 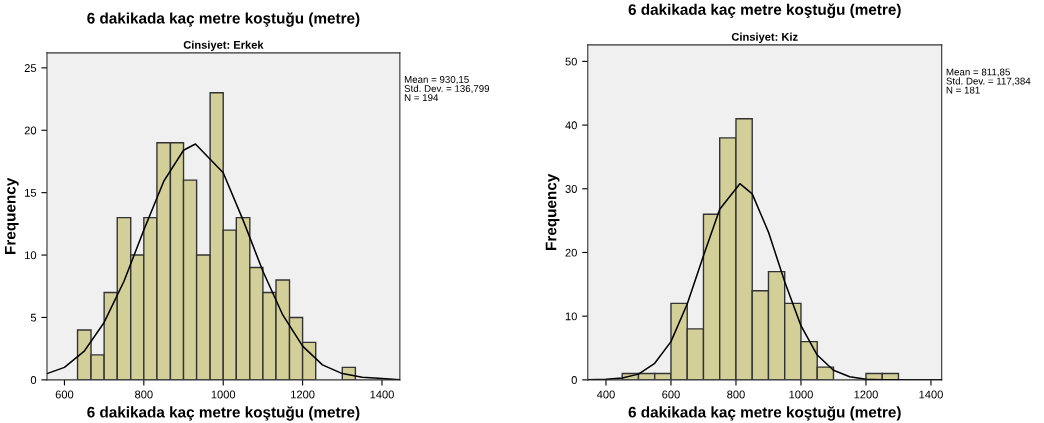 What do you see at coordinates (988, 81) in the screenshot?
I see `text: Std. Dev. = 117,384` at bounding box center [988, 81].